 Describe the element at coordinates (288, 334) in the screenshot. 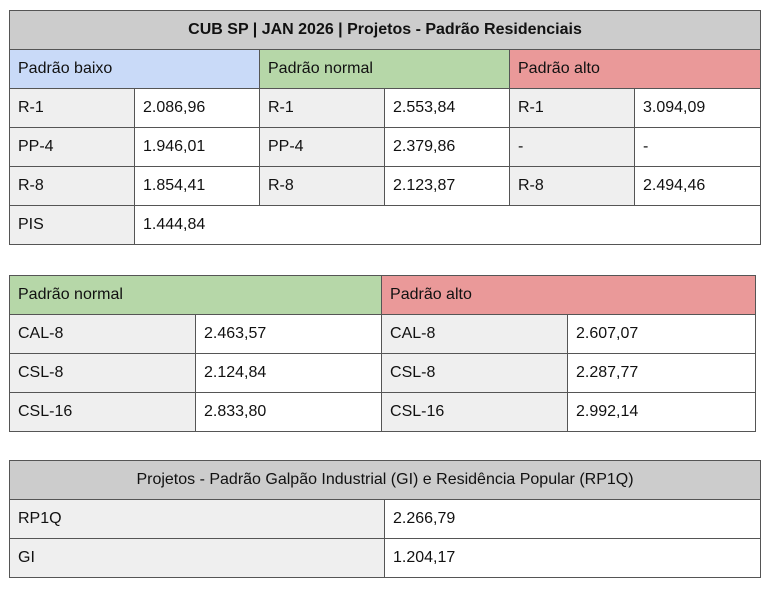

I see `row-value: 2.463,57` at that location.